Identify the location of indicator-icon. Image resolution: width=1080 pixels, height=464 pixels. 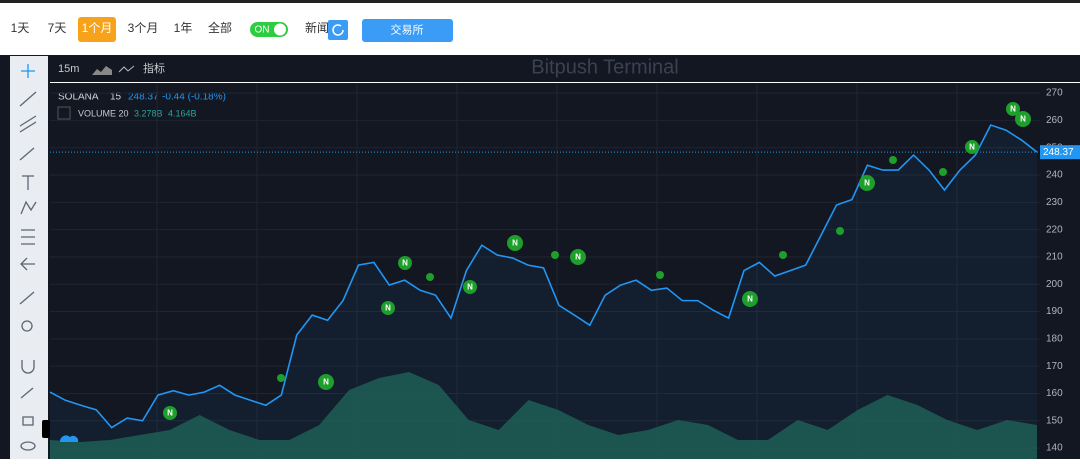
(126, 69).